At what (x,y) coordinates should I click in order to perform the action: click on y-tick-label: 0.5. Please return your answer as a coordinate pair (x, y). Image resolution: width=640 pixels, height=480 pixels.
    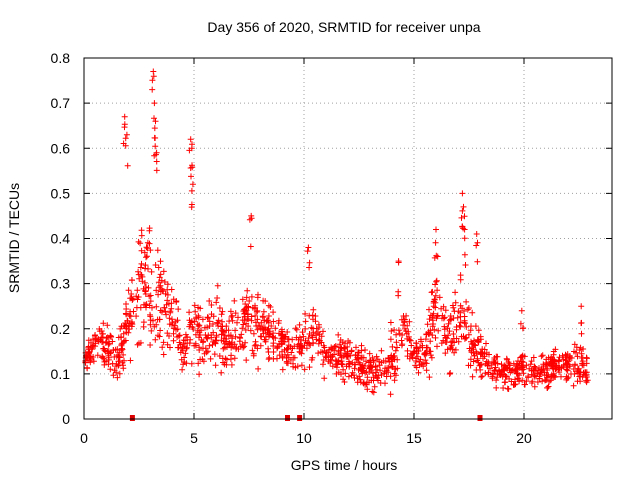
    Looking at the image, I should click on (61, 193).